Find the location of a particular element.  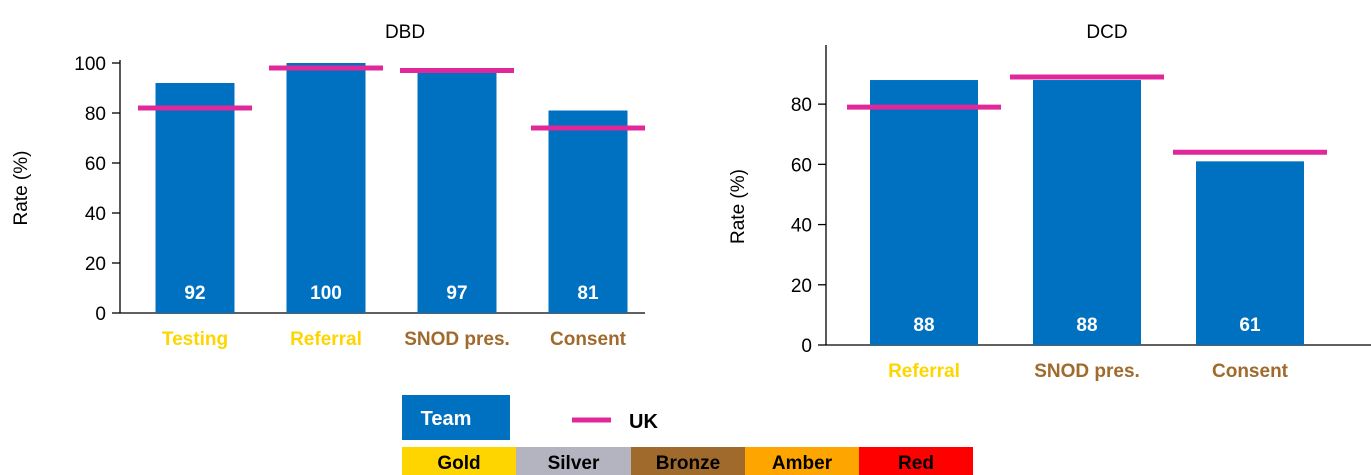

legend-uk-label: UK is located at coordinates (643, 422).